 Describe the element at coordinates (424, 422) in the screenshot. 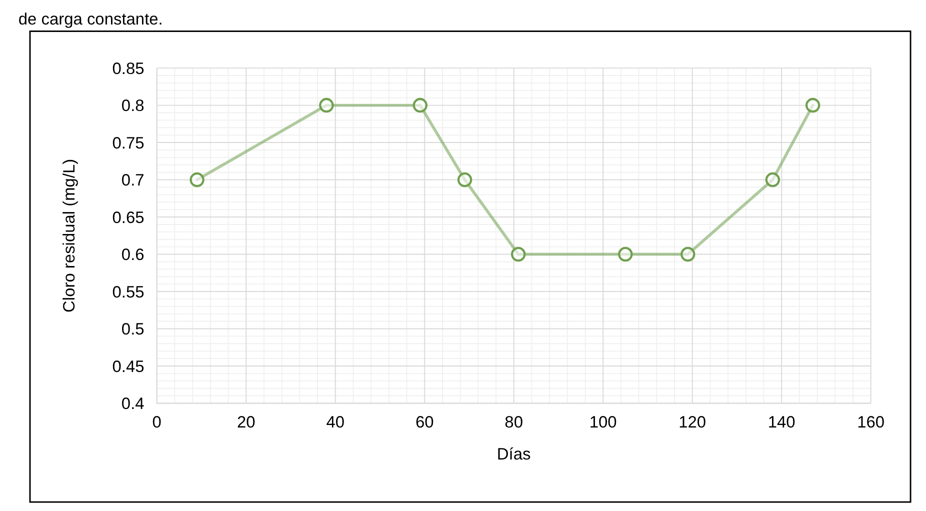

I see `x-tick-label: 60` at that location.